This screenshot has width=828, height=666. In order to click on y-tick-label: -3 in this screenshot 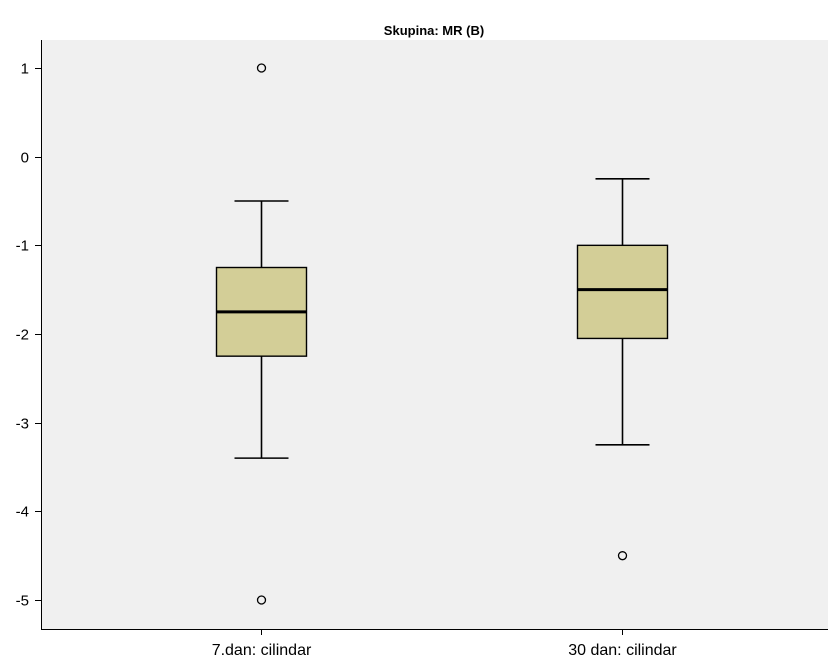, I will do `click(22, 424)`.